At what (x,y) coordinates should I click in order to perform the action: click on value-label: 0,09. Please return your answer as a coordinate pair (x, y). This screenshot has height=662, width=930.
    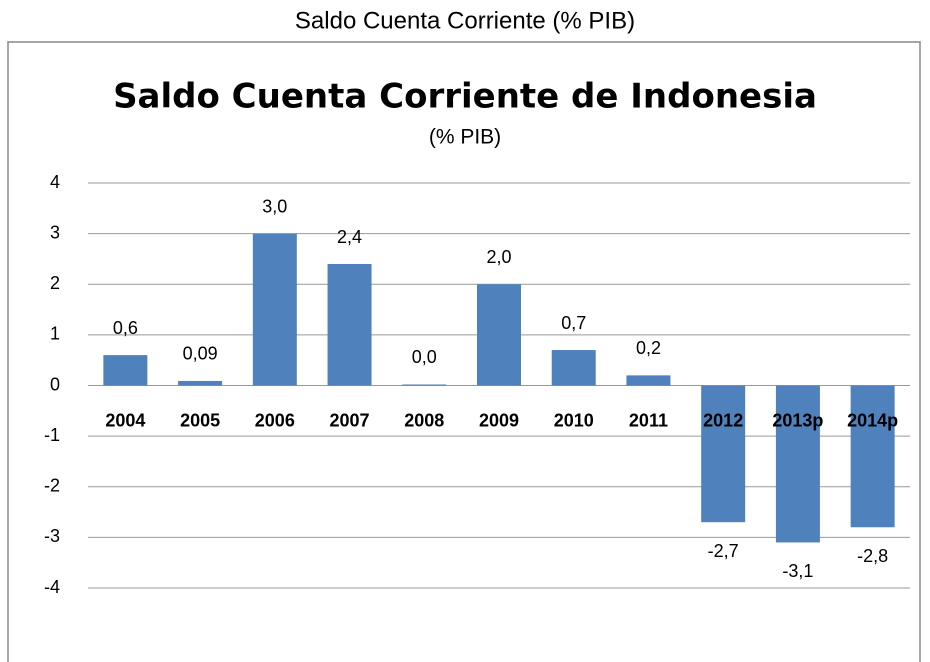
    Looking at the image, I should click on (200, 354).